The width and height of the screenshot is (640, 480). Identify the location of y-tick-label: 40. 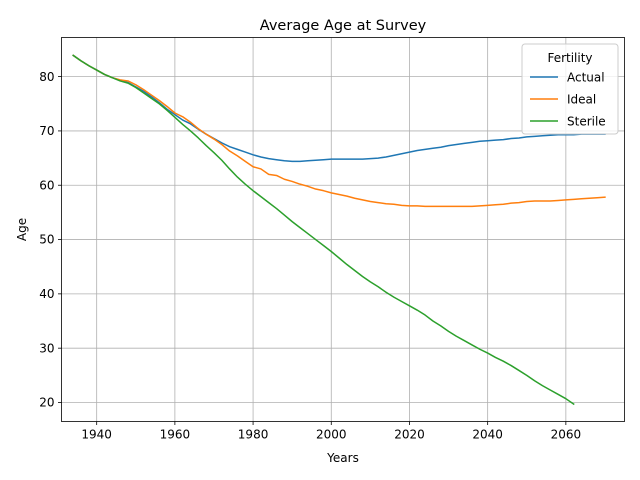
(46, 294).